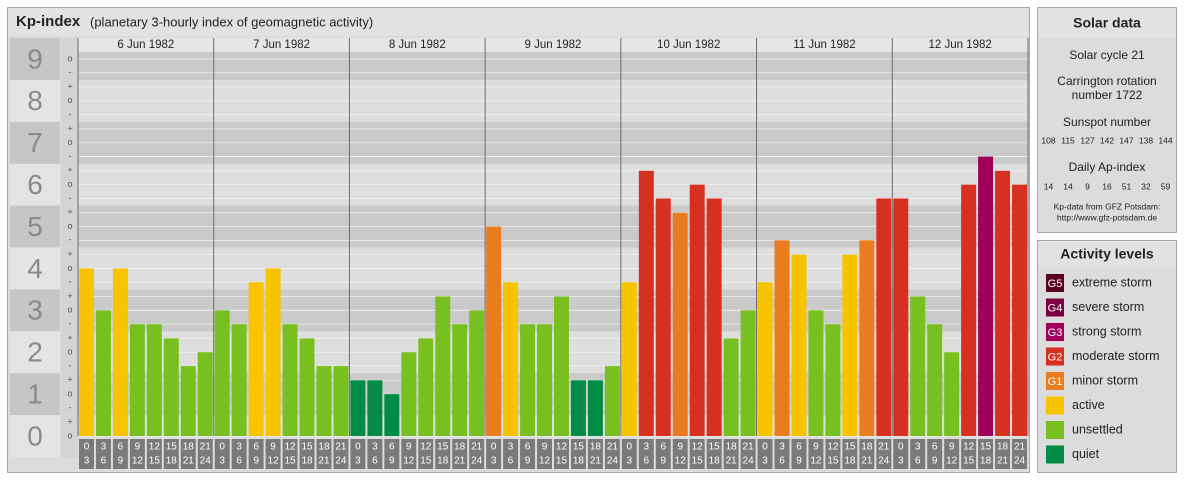 The image size is (1184, 480). What do you see at coordinates (1112, 282) in the screenshot?
I see `legend-label: extreme storm` at bounding box center [1112, 282].